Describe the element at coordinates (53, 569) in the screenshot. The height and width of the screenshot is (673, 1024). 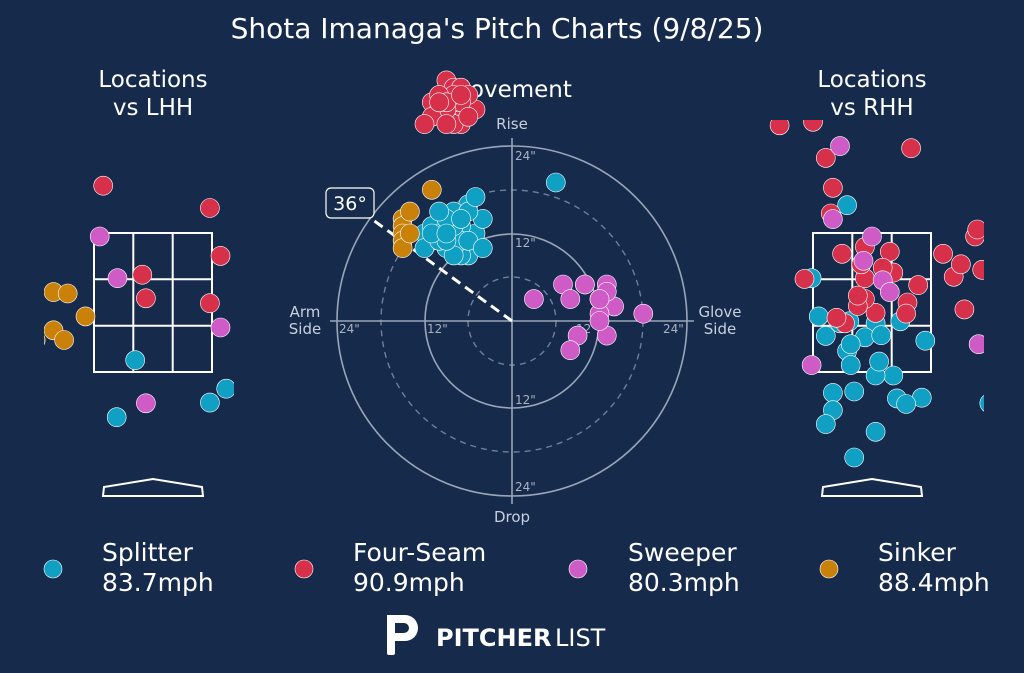
I see `legend-marker-splitter` at that location.